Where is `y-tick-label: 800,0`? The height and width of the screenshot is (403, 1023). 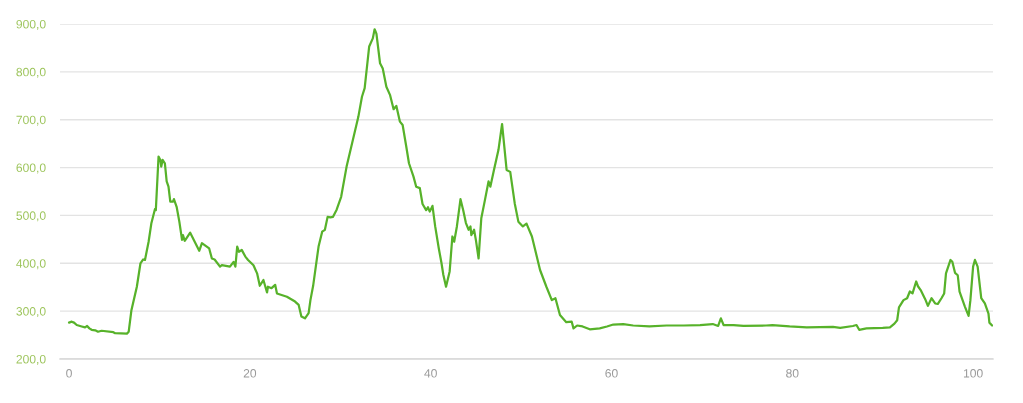
y-tick-label: 800,0 is located at coordinates (31, 72).